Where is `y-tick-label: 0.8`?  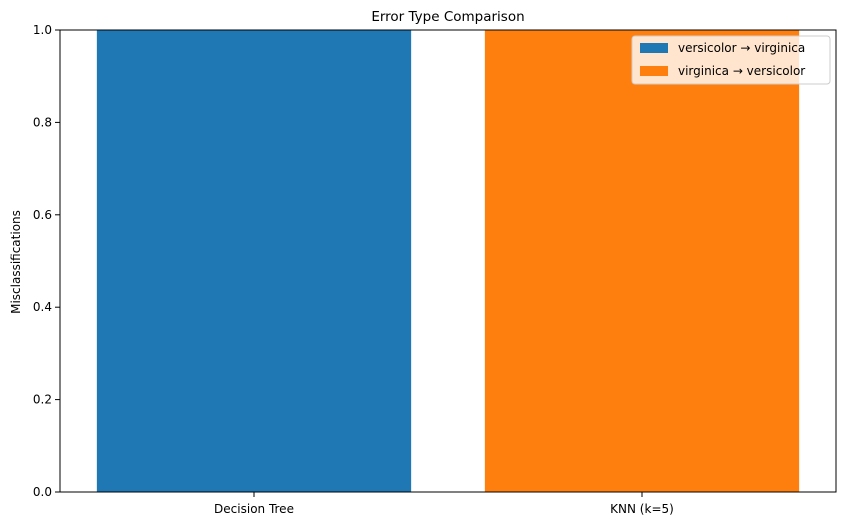 y-tick-label: 0.8 is located at coordinates (42, 122).